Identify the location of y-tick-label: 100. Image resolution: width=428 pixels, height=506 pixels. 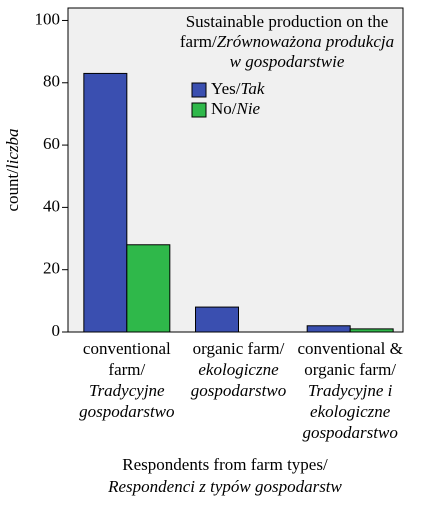
(48, 18).